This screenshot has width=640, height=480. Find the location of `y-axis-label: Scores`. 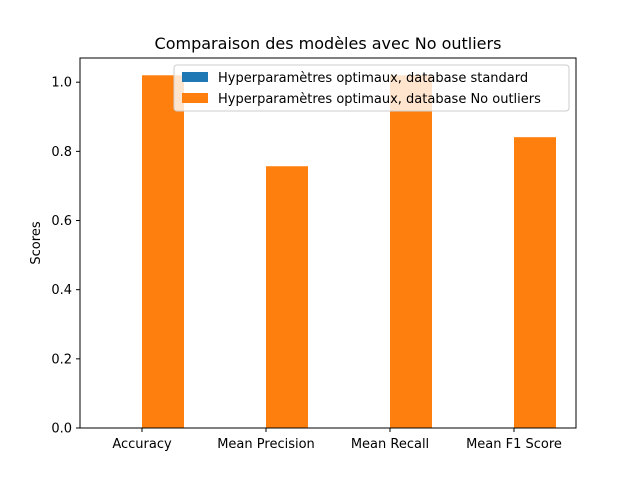

y-axis-label: Scores is located at coordinates (36, 242).